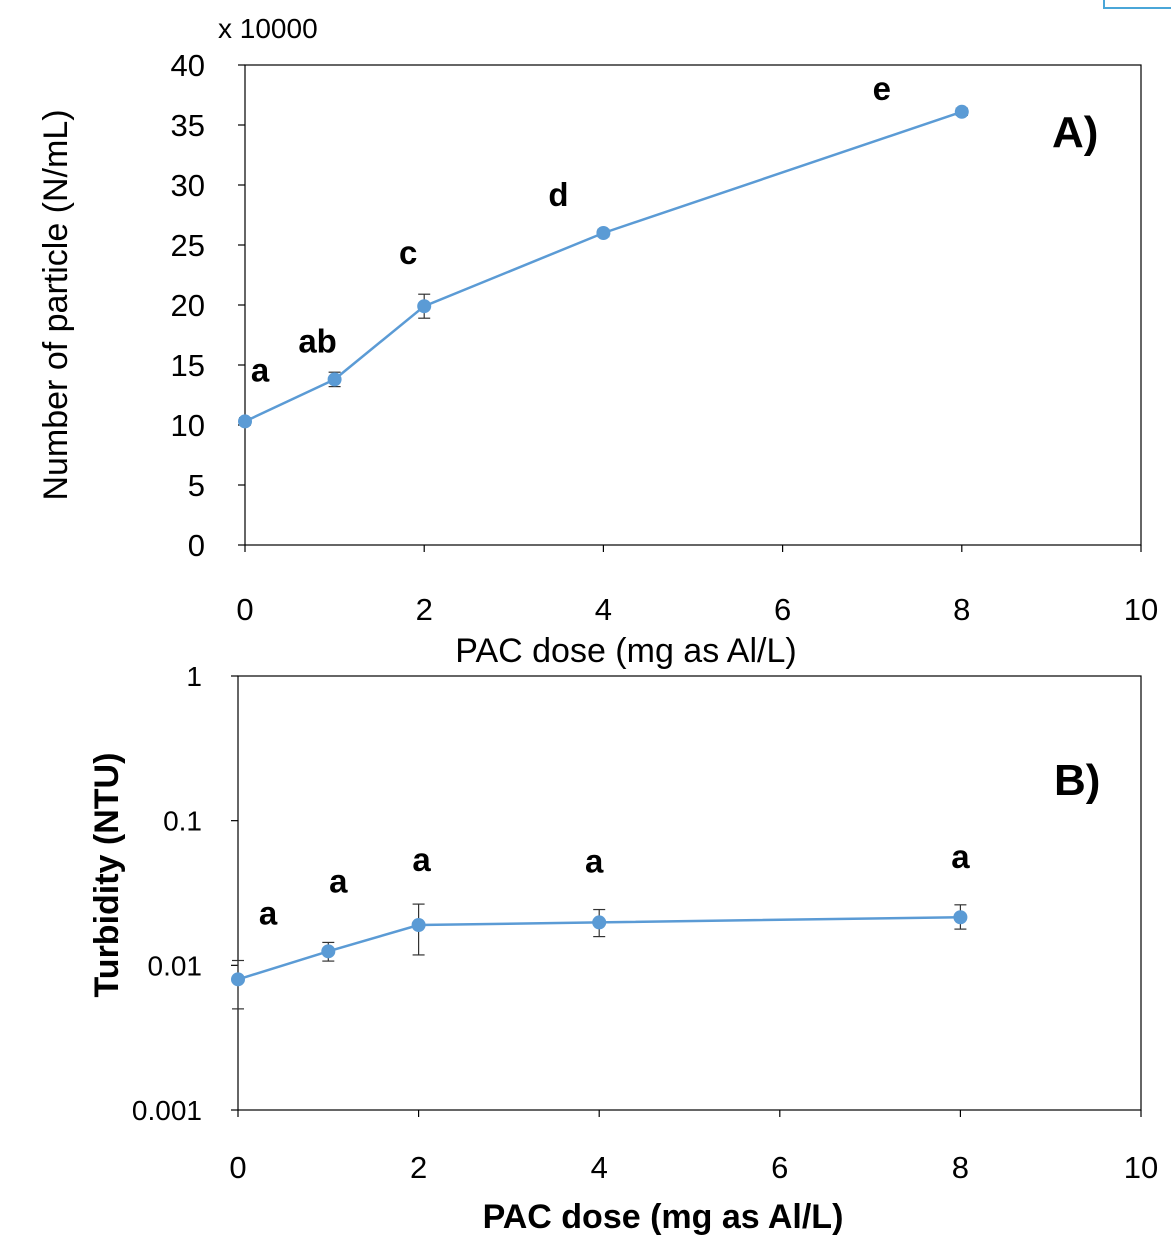  I want to click on panel-b-y-axis-title: Turbidity (NTU), so click(107, 875).